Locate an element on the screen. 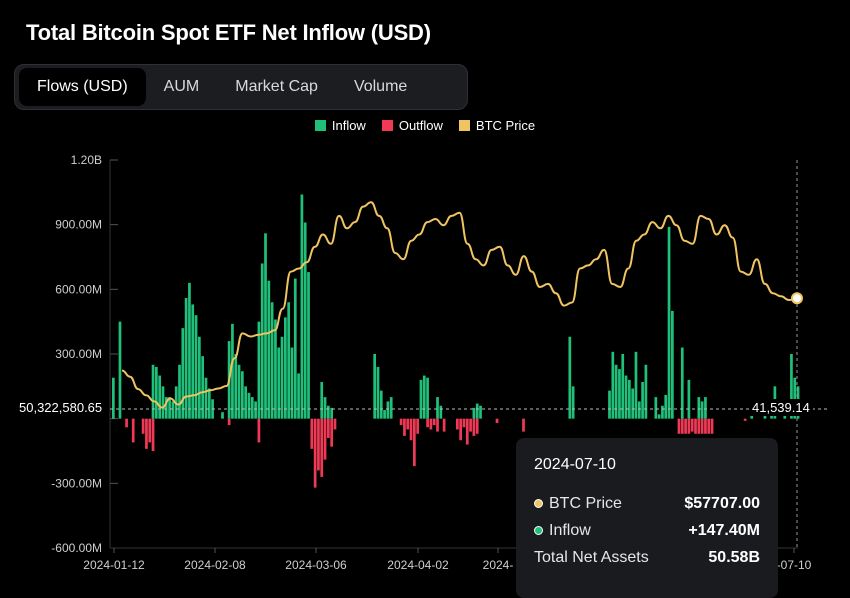  tooltip-value: 50.58B is located at coordinates (734, 557).